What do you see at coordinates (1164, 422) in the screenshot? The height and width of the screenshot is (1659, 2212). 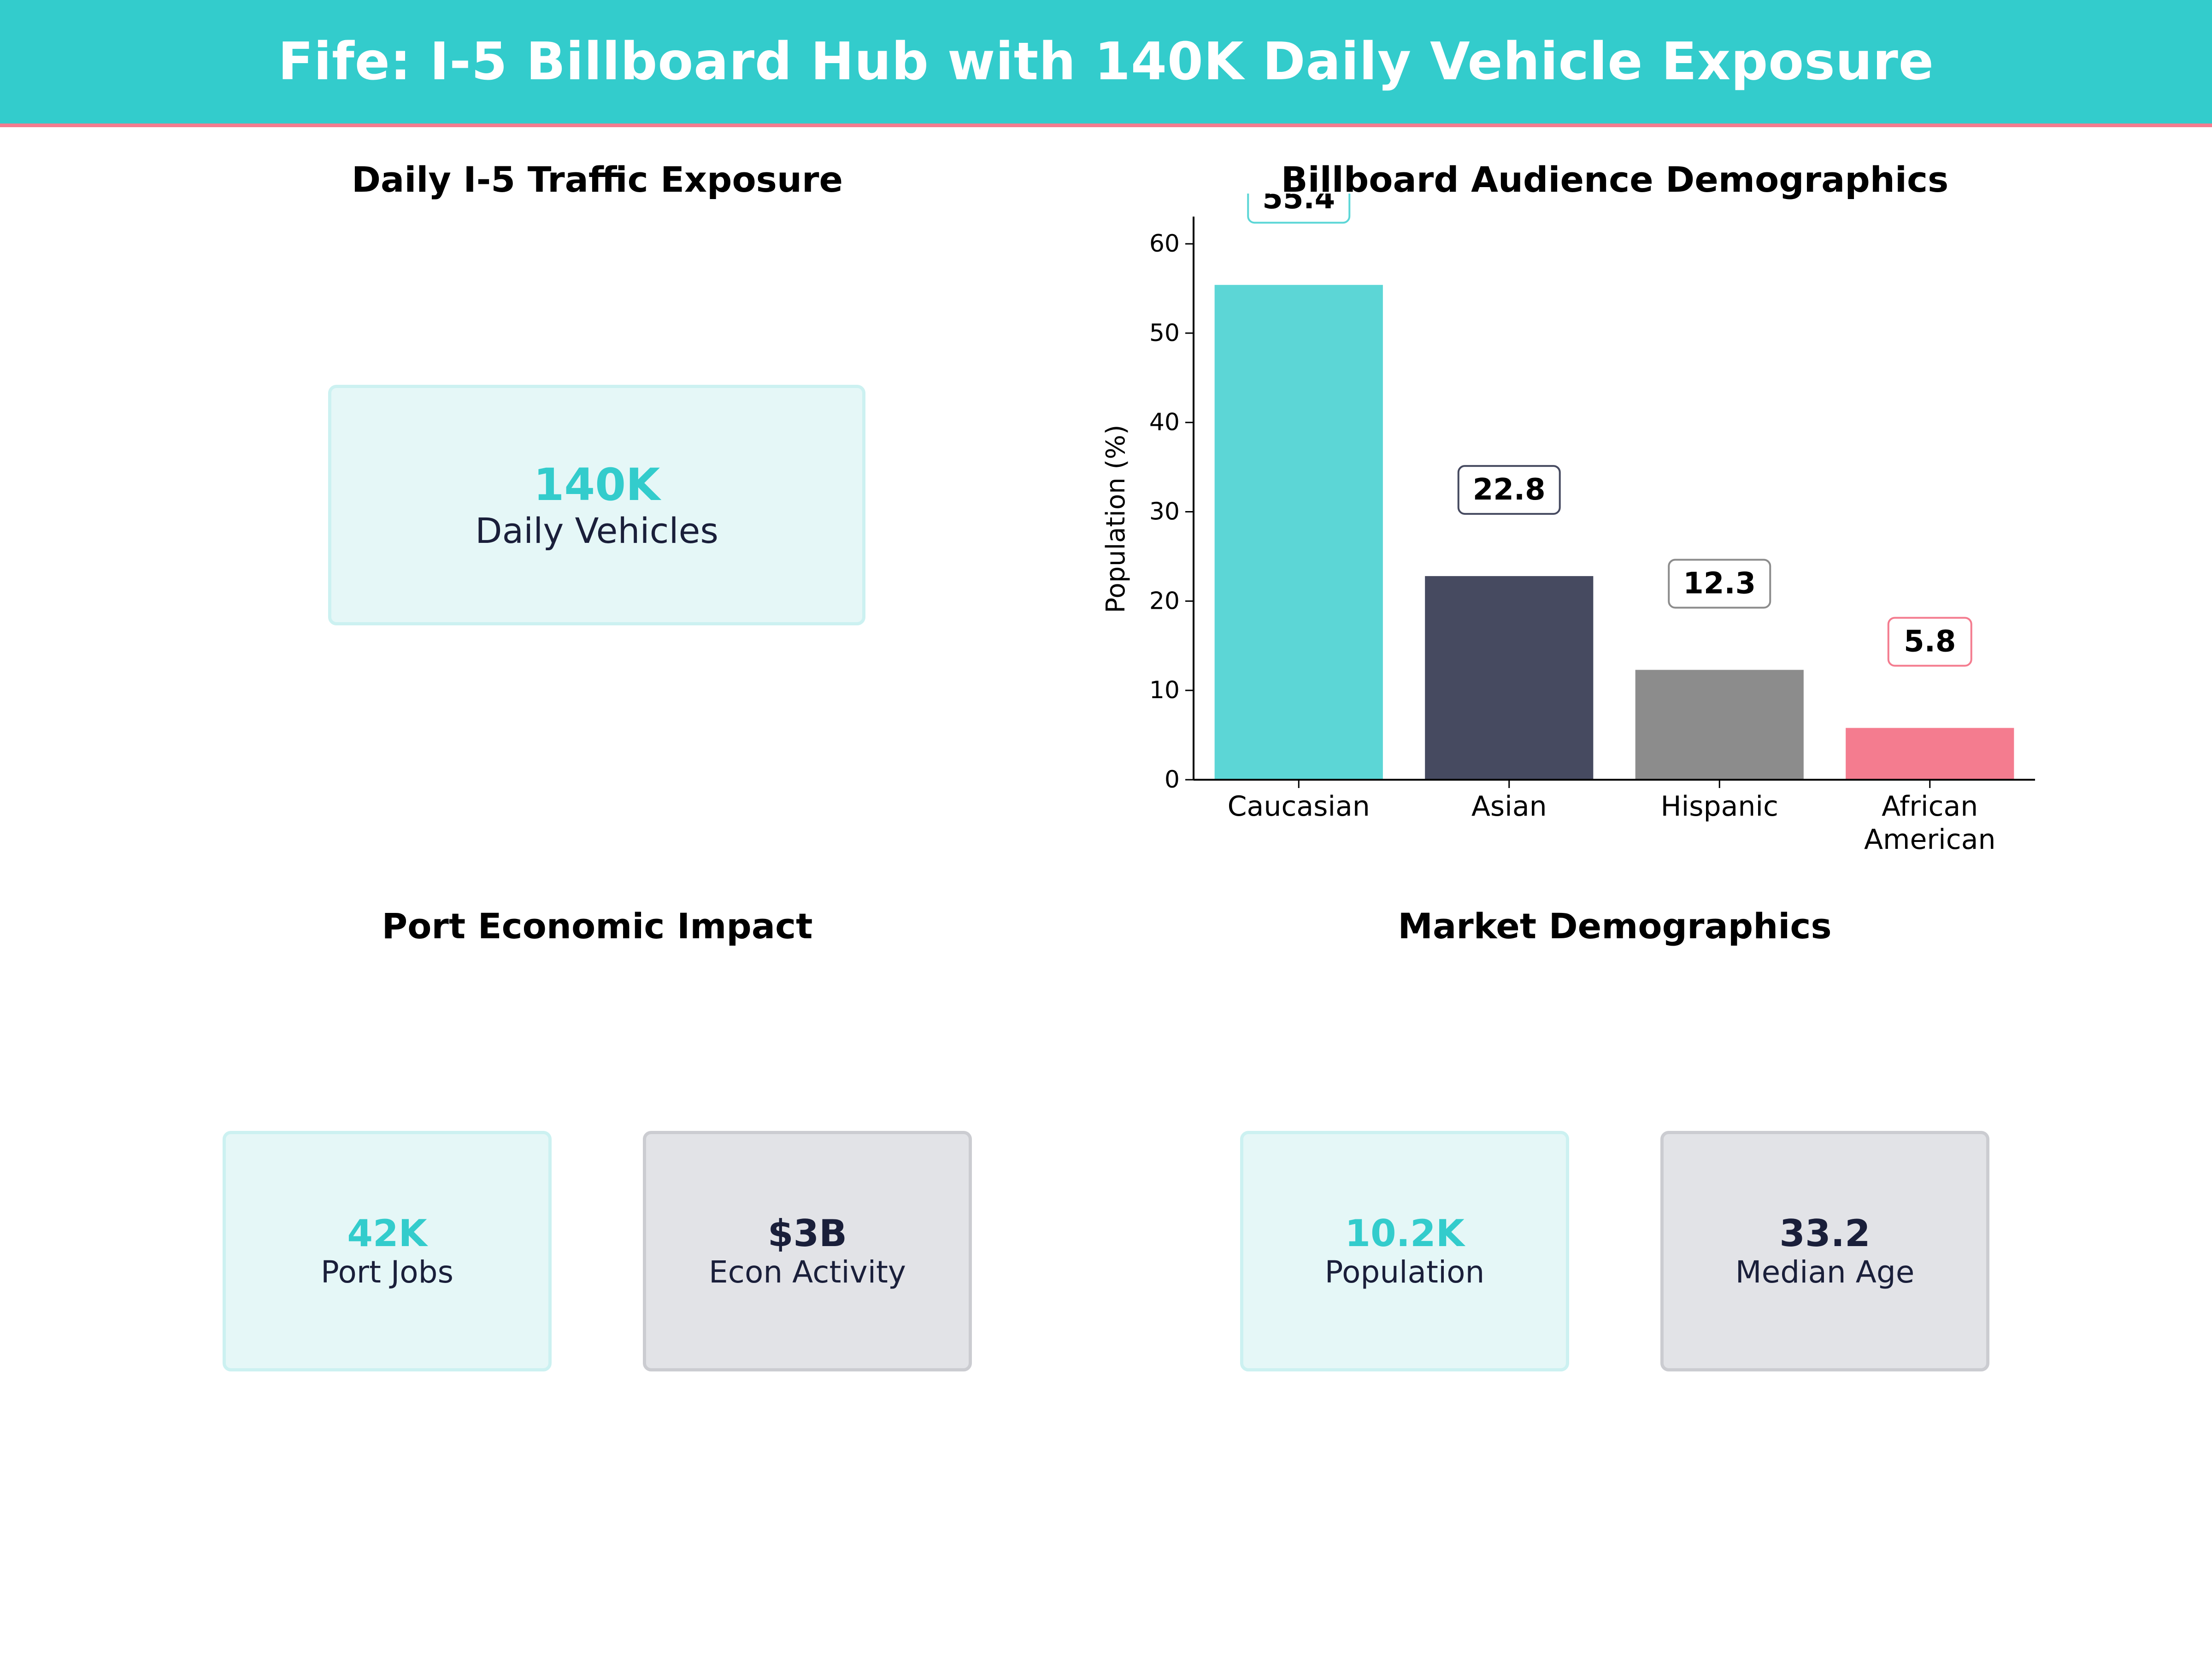 I see `y-tick-label: 40` at bounding box center [1164, 422].